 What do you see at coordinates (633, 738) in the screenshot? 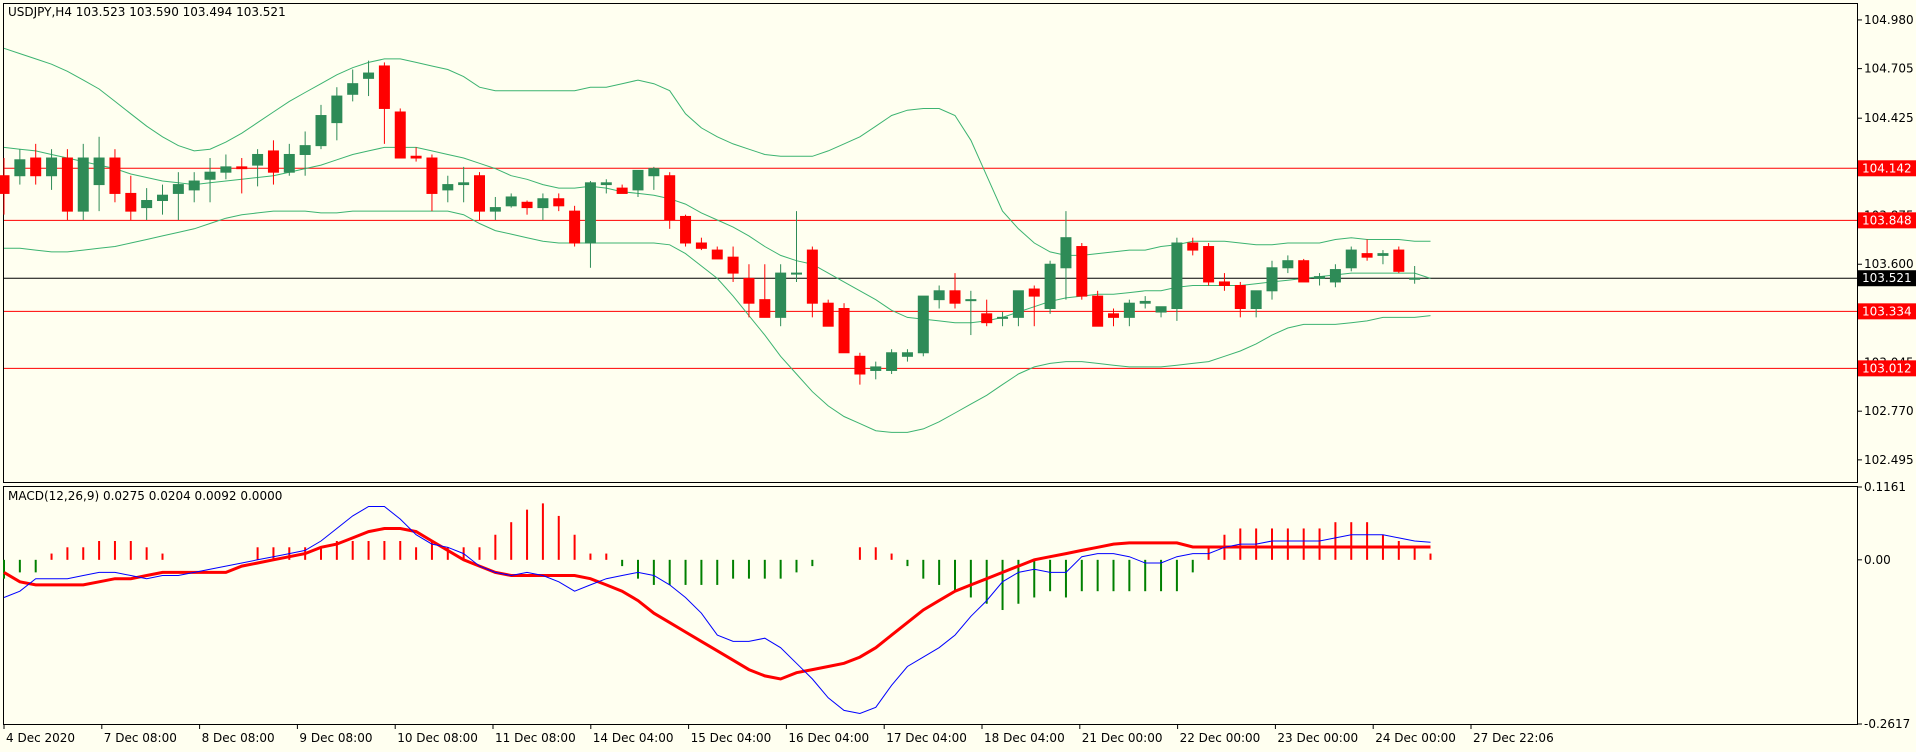
I see `x-tick-label: 14 Dec 04:00` at bounding box center [633, 738].